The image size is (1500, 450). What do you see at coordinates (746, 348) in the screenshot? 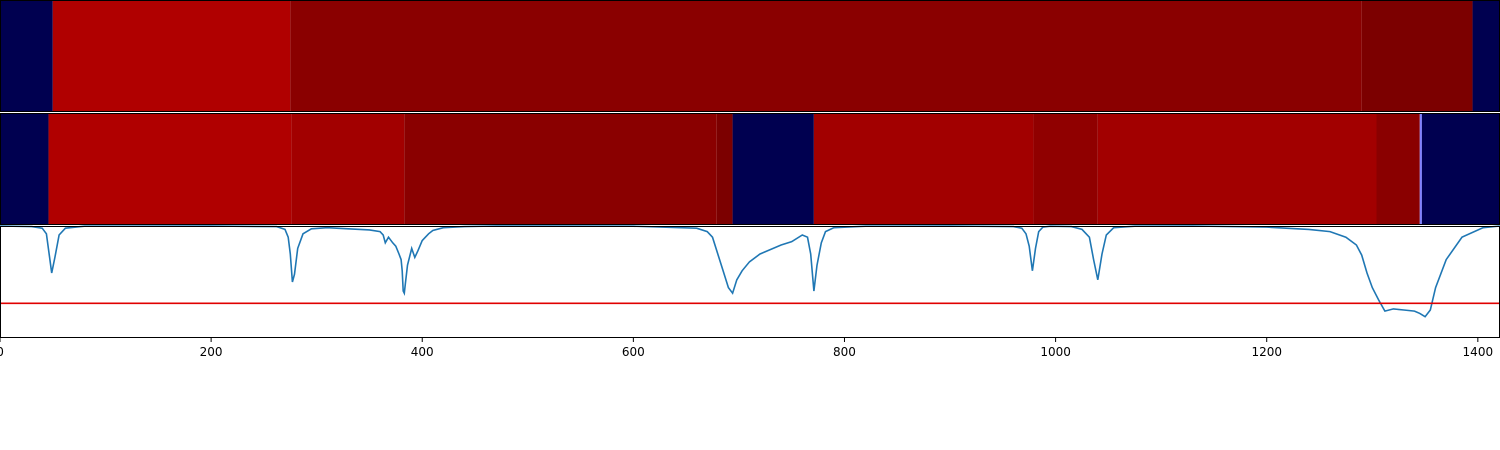
I see `x-axis: 0 200 400 600 800 1000 1200 1400` at bounding box center [746, 348].